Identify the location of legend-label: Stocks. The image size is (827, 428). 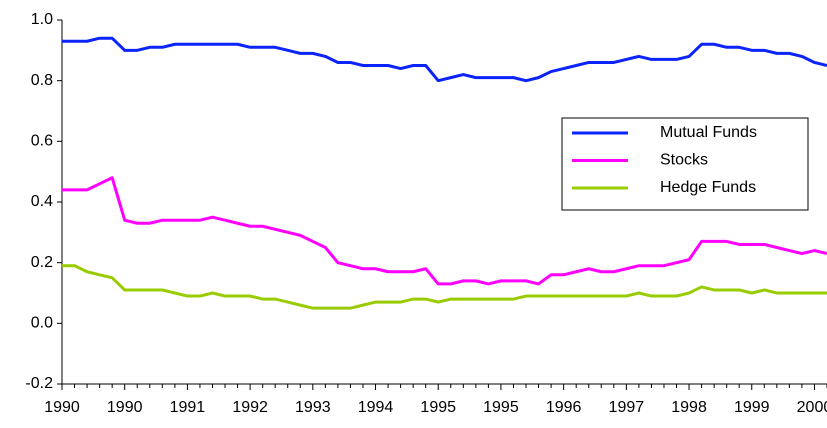
(684, 160).